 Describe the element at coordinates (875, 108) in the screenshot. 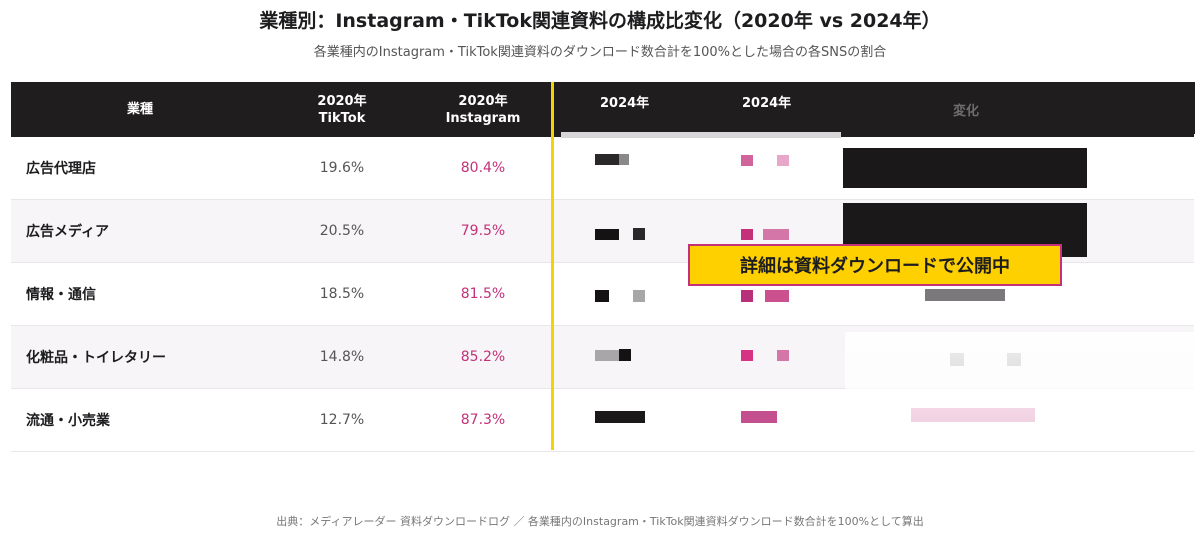

I see `masked-header` at that location.